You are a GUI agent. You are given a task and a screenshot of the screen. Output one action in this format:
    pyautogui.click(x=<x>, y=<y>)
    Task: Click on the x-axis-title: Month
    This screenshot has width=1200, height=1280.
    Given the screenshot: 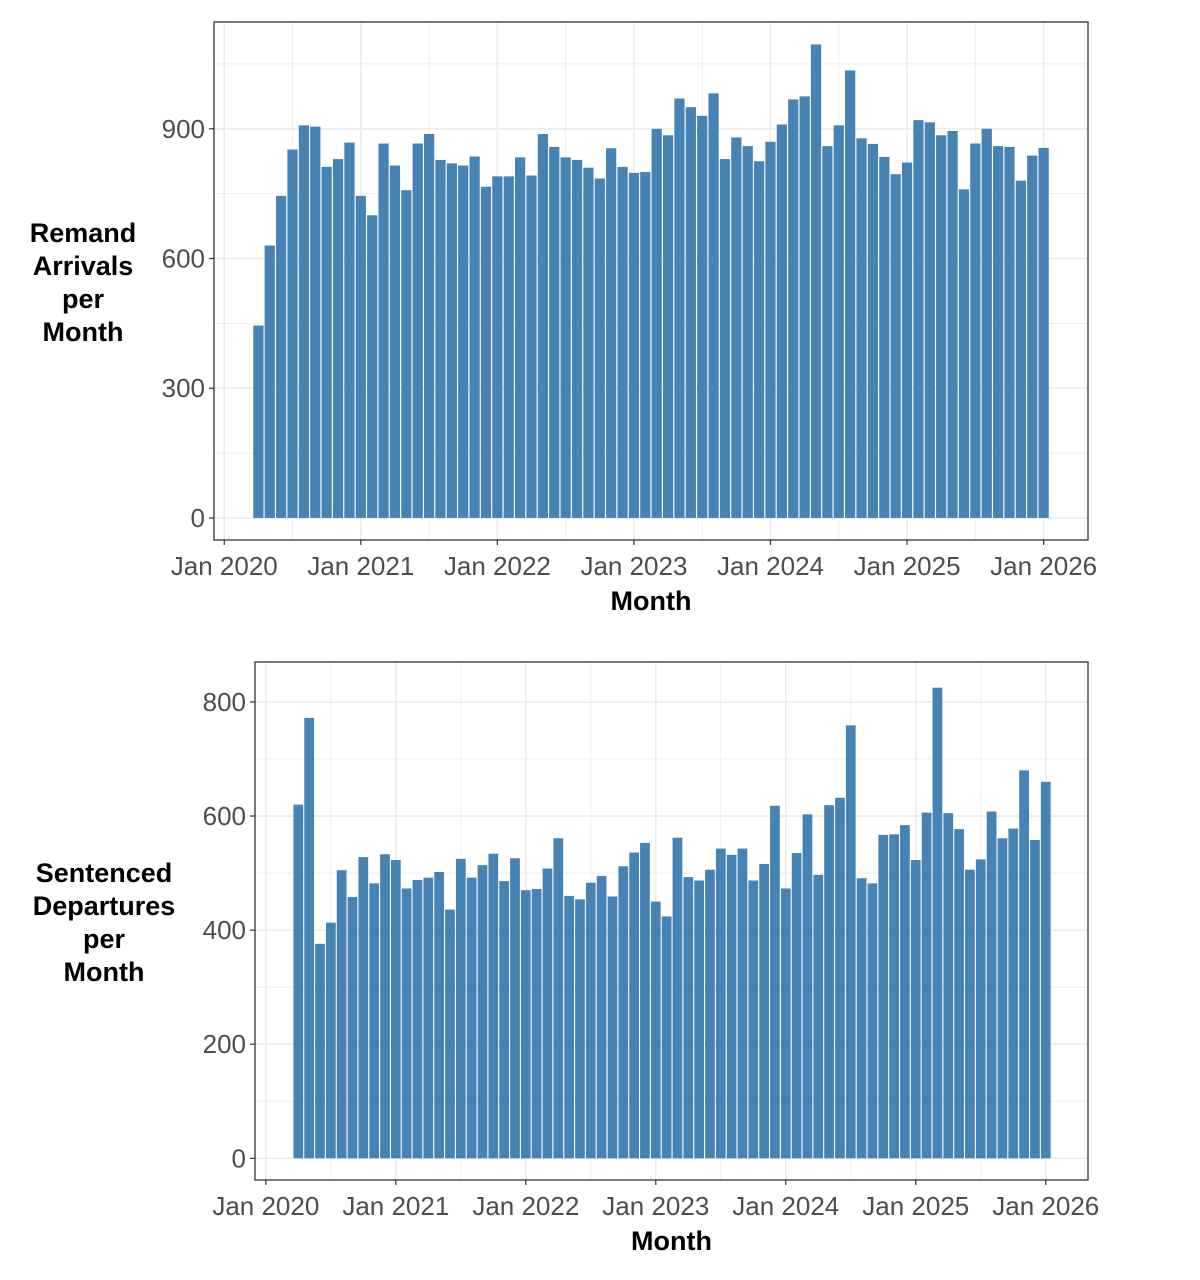 What is the action you would take?
    pyautogui.click(x=671, y=1241)
    